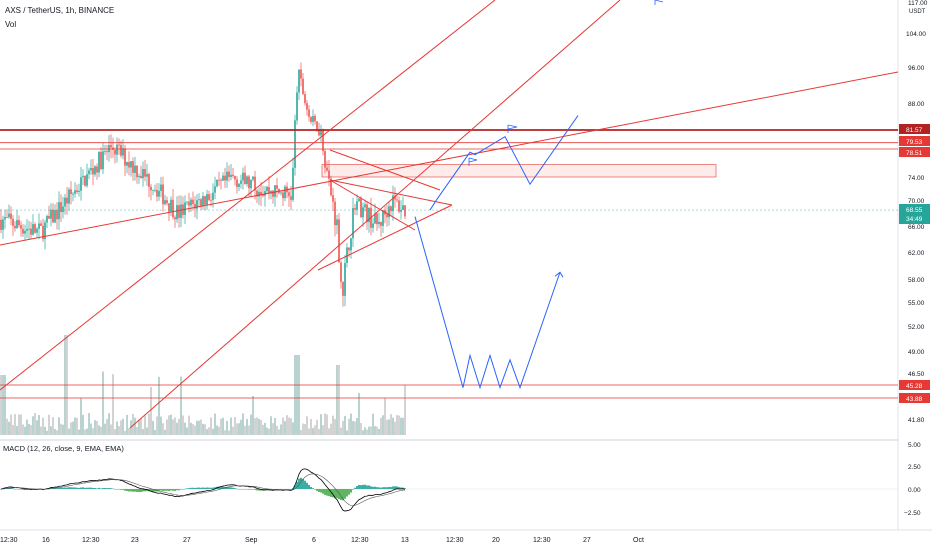 Image resolution: width=932 pixels, height=550 pixels. I want to click on symbol-title: AXS / TetherUS, 1h, BINANCE, so click(59, 10).